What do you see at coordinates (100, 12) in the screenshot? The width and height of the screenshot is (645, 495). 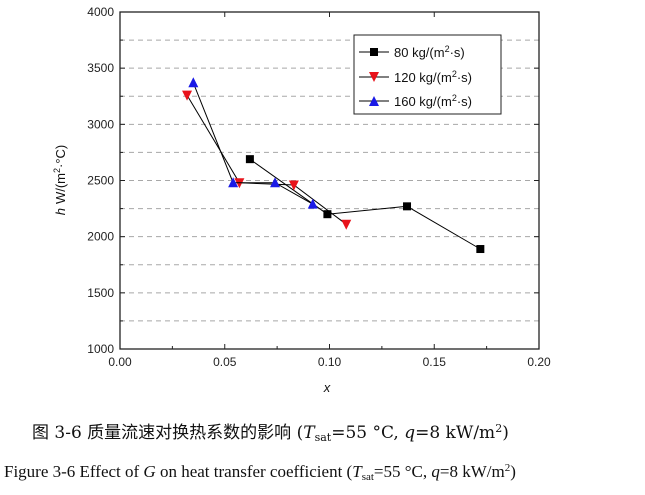 I see `y-tick-label: 4000` at bounding box center [100, 12].